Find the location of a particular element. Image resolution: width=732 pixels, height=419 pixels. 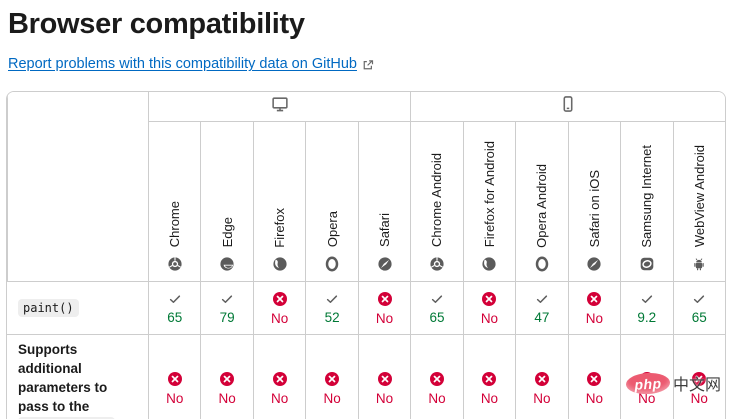

mobile-icon is located at coordinates (568, 104).